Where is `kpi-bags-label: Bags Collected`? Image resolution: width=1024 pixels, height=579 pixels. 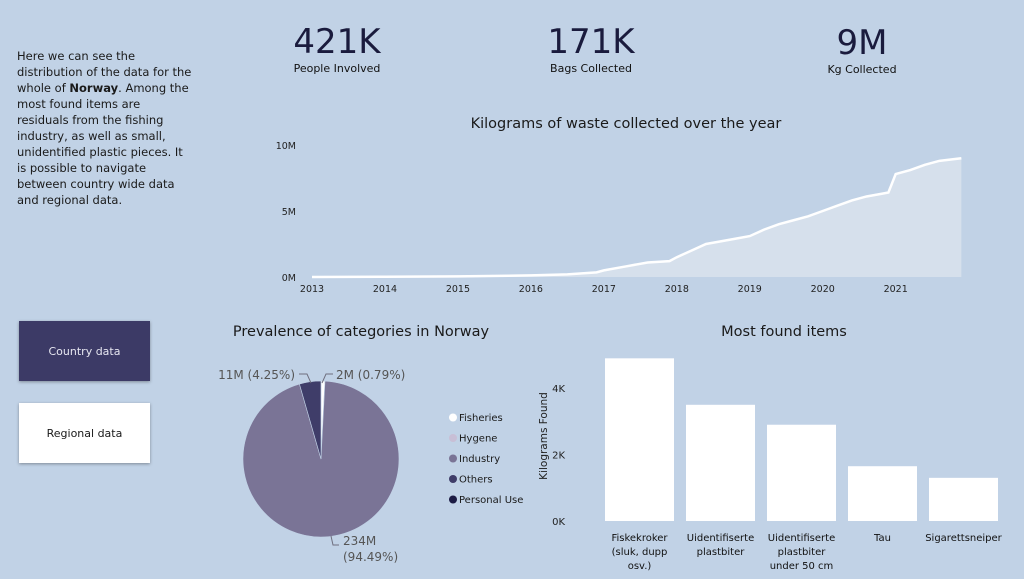
kpi-bags-label: Bags Collected is located at coordinates (591, 68).